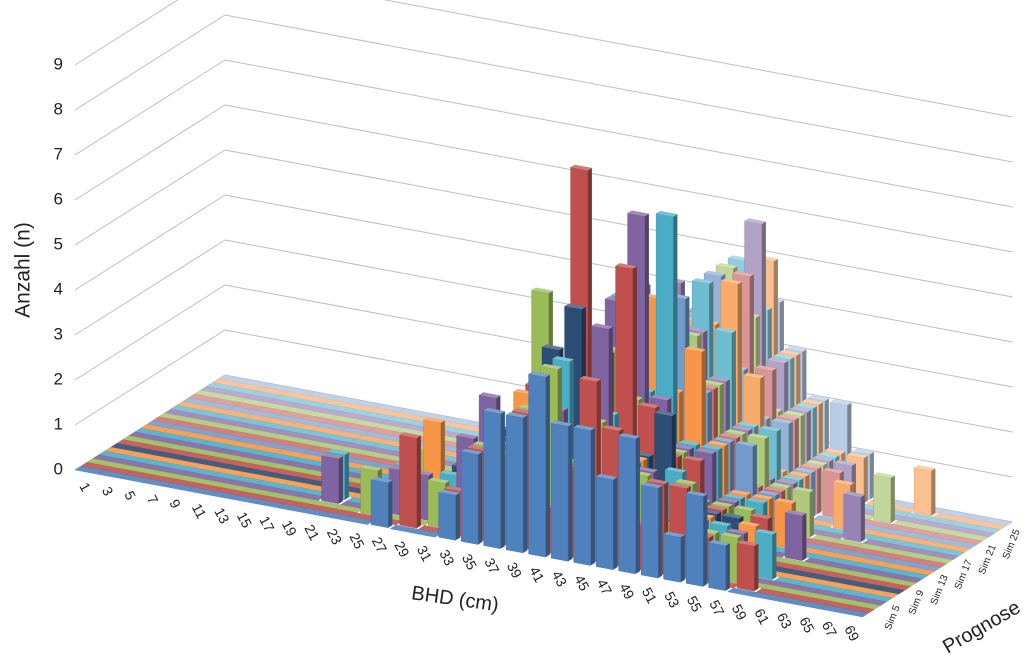  I want to click on z-tick-label: Sim 25, so click(1012, 543).